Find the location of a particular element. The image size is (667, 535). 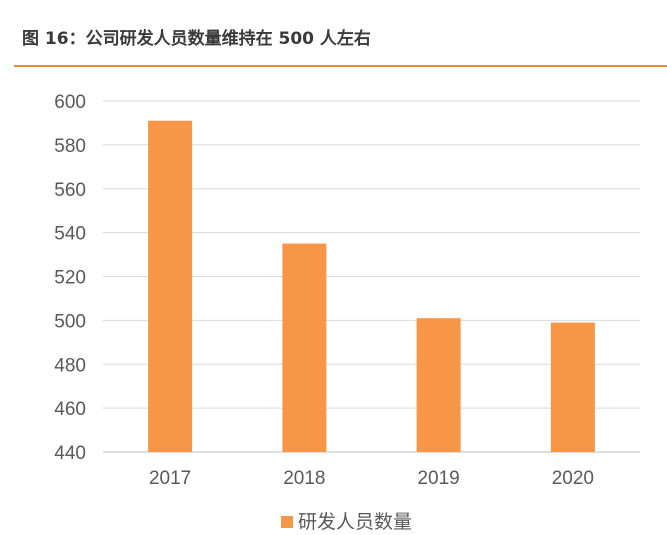

title-underline is located at coordinates (340, 66).